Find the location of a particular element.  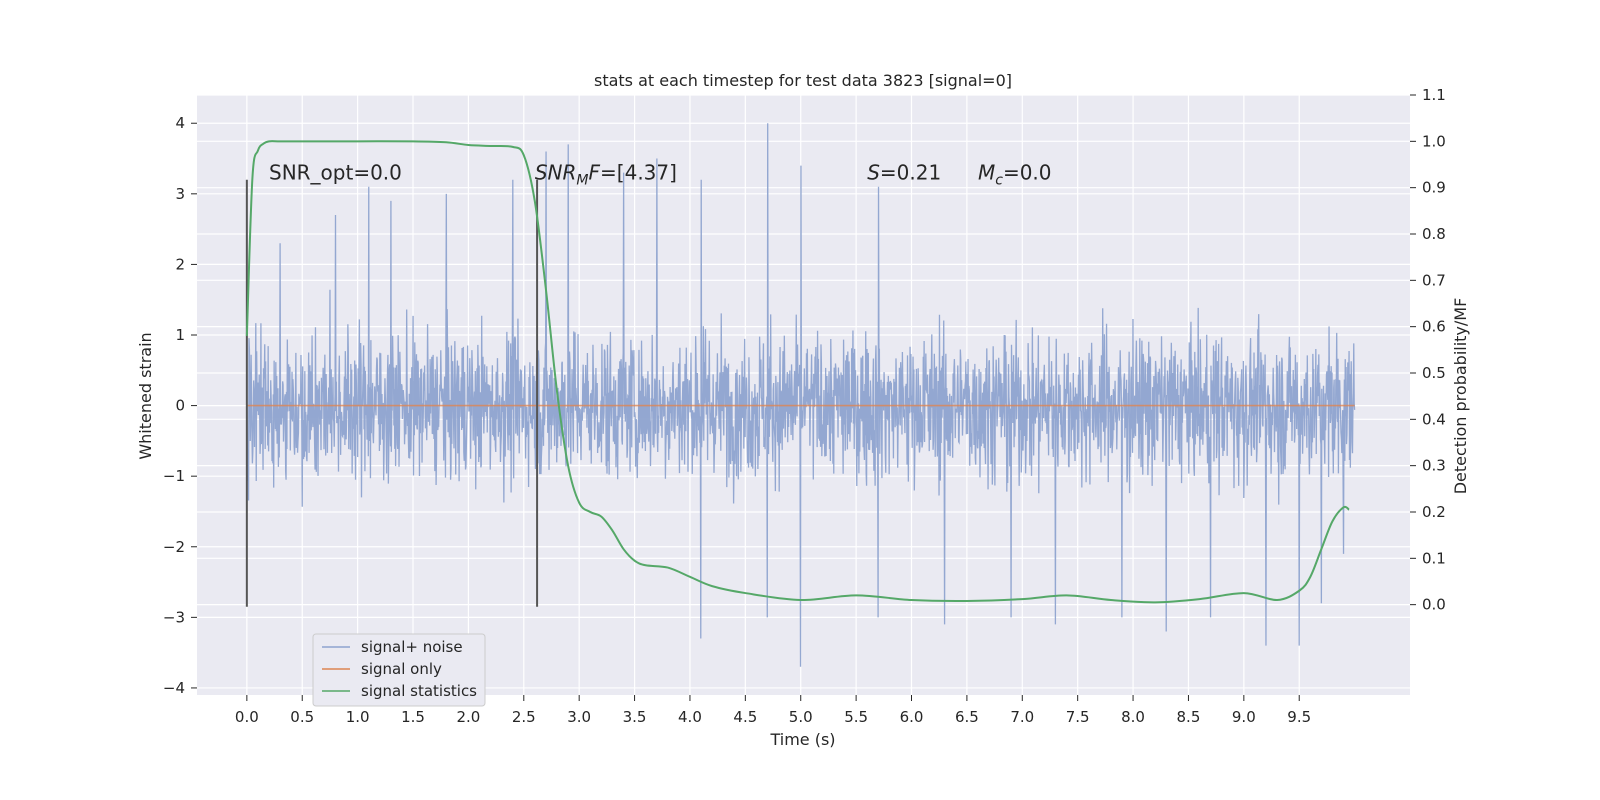

x-tick-label: 0.0 is located at coordinates (247, 717).